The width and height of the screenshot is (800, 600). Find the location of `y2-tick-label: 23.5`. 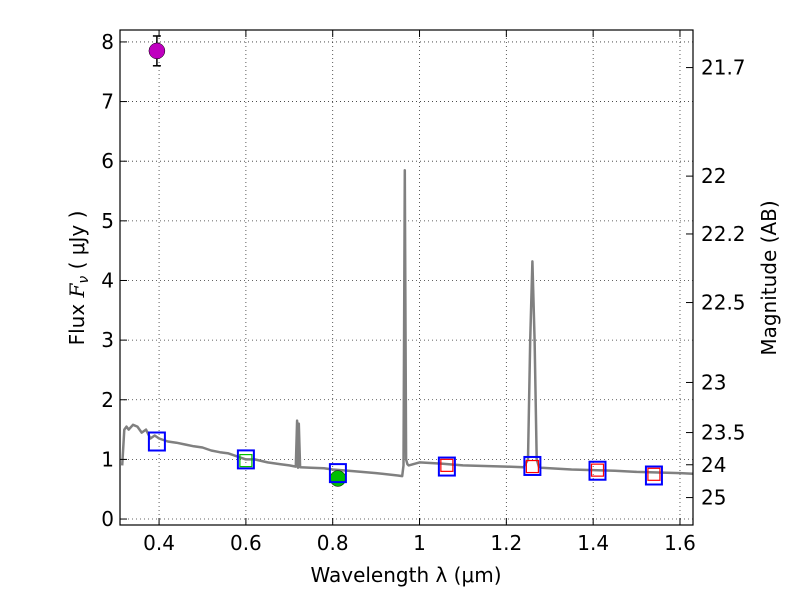

y2-tick-label: 23.5 is located at coordinates (723, 433).